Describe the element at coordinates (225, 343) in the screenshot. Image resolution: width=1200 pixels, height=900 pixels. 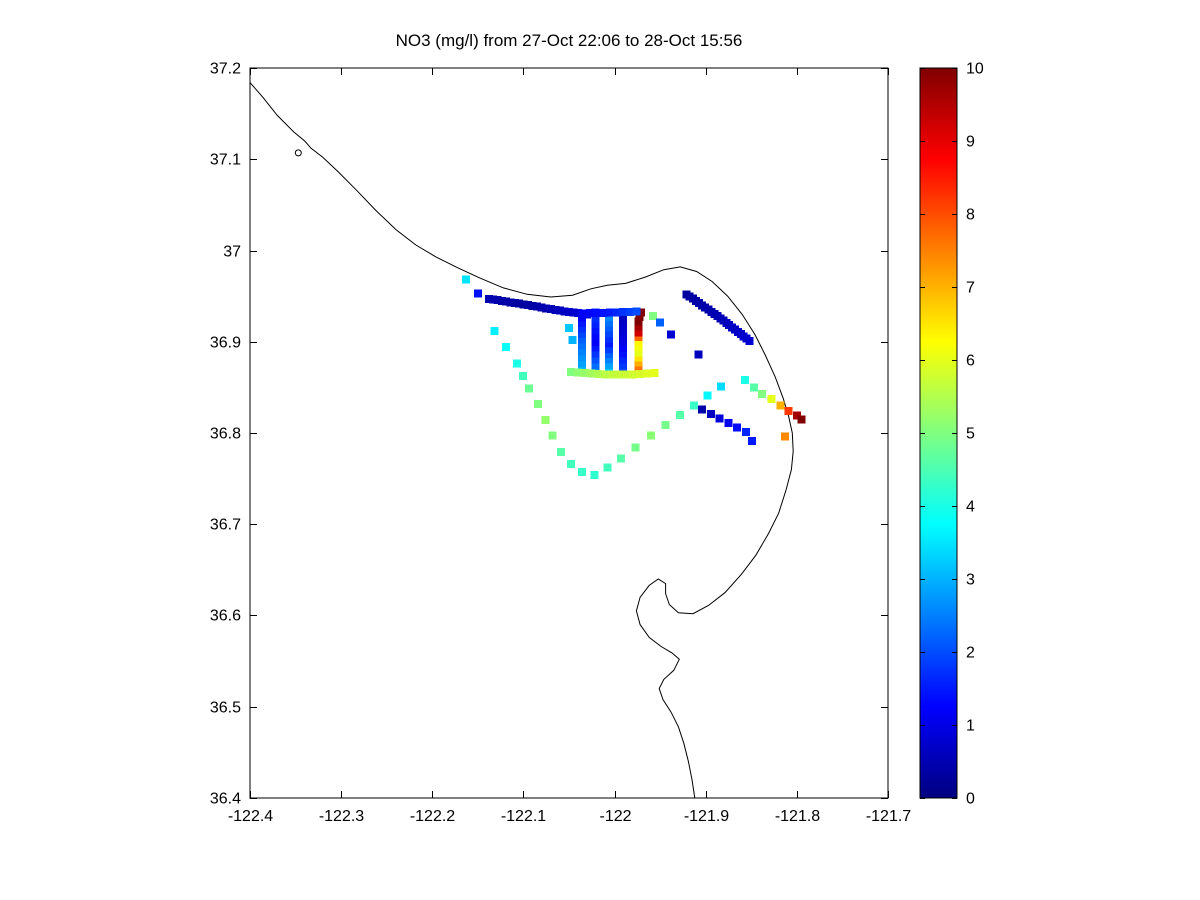
I see `y-tick-label: 36.9` at that location.